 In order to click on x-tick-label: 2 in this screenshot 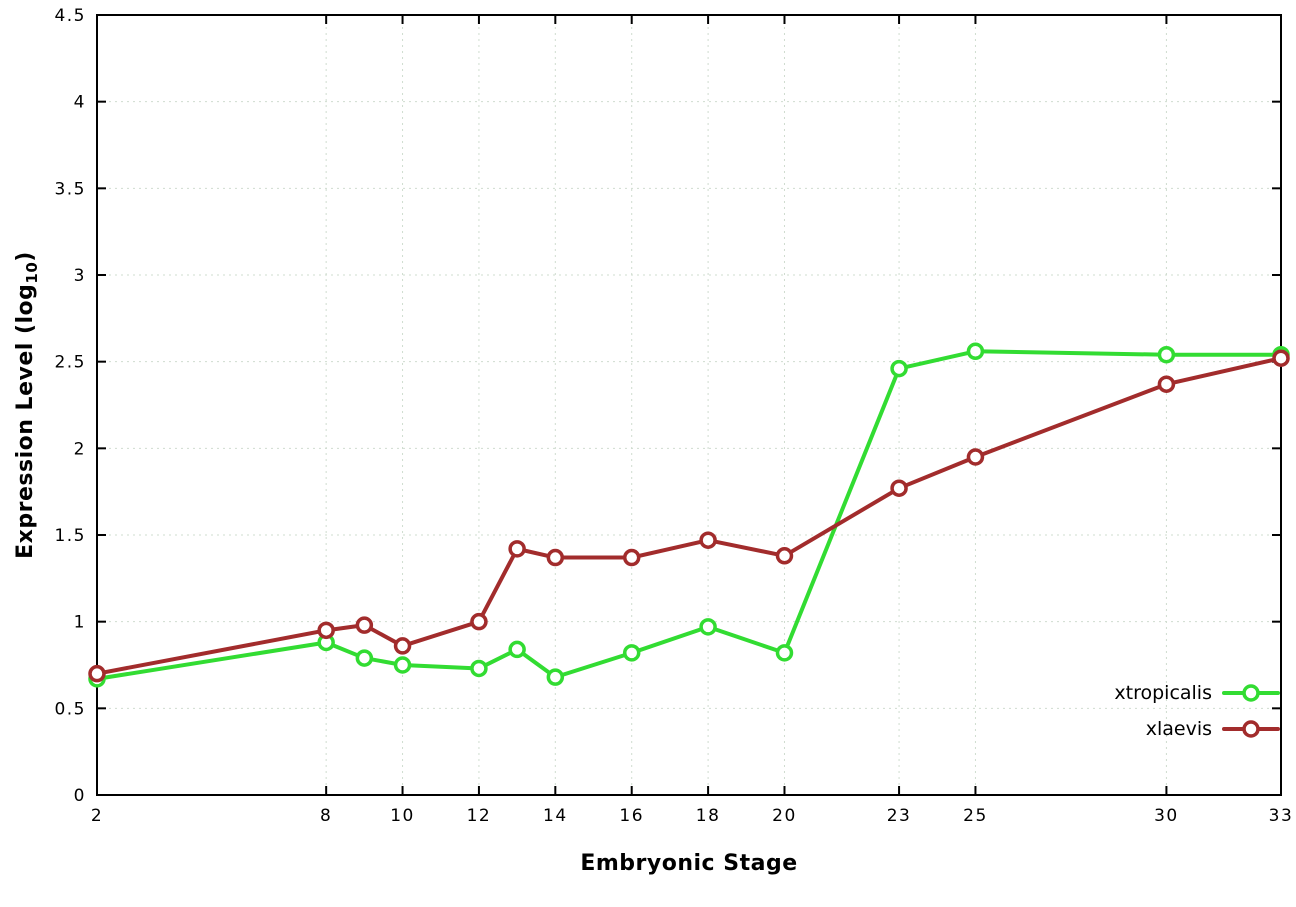, I will do `click(97, 816)`.